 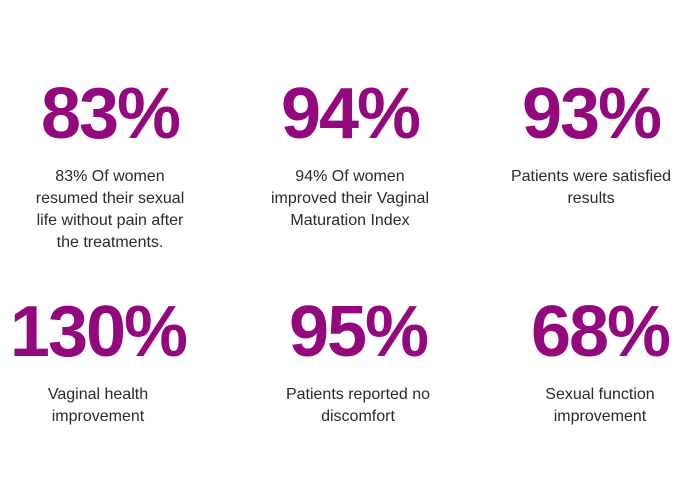 I want to click on stat-card-vaginal-health-improvement: 130% Vaginal health improvement, so click(x=104, y=362).